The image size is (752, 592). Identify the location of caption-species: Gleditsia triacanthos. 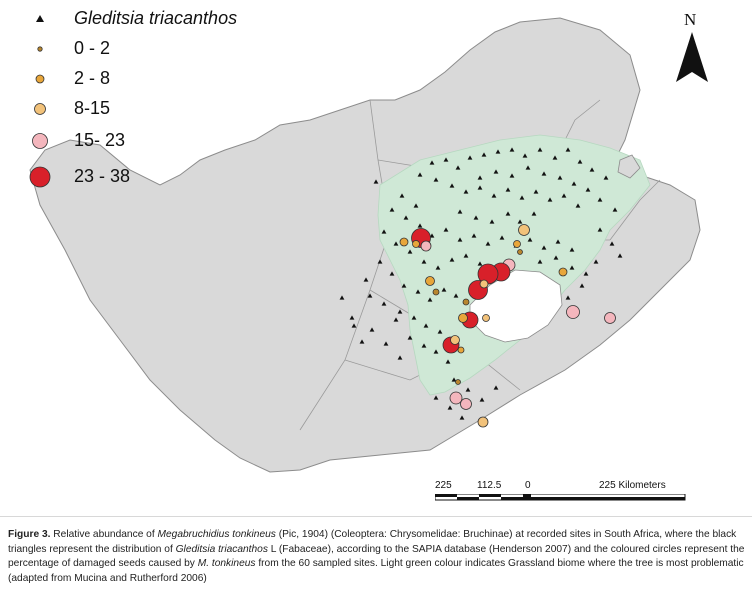
(221, 549).